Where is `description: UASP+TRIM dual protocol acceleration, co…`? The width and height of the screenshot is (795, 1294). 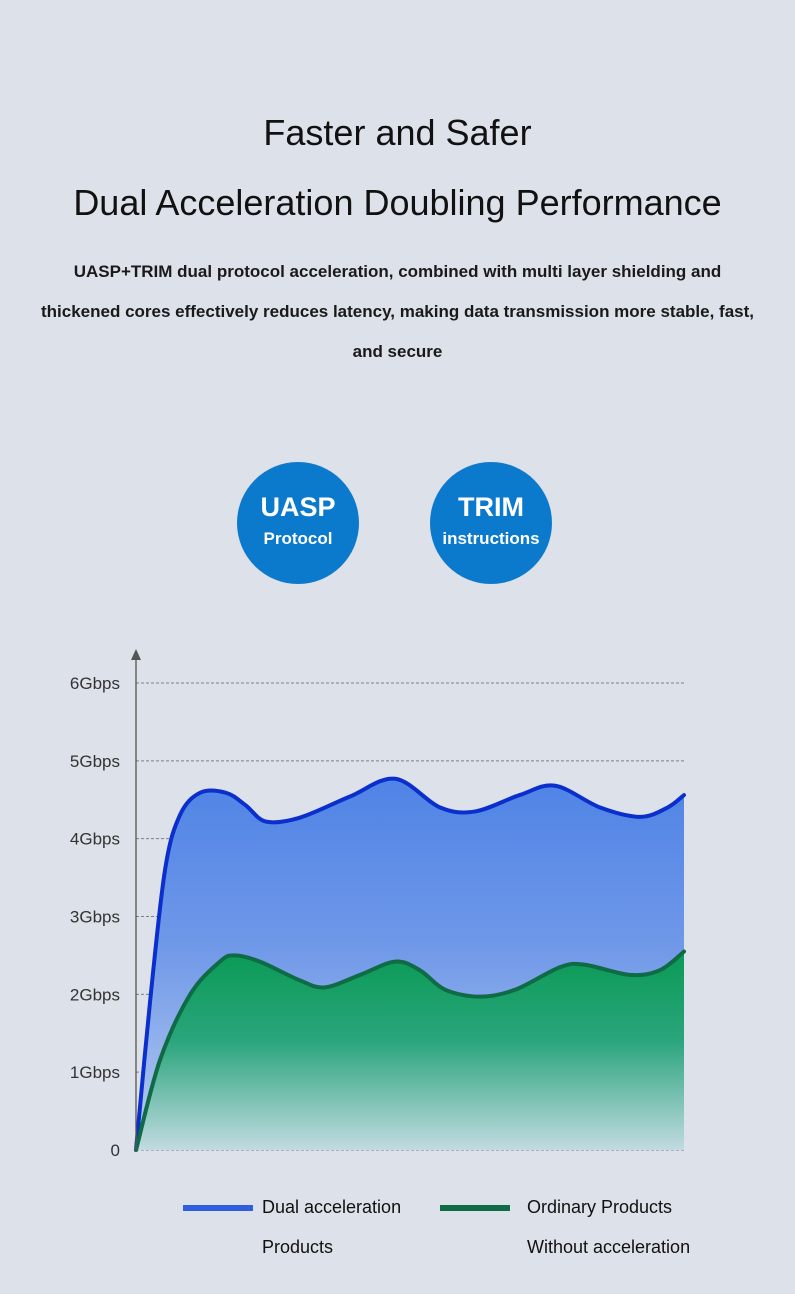
description: UASP+TRIM dual protocol acceleration, co… is located at coordinates (397, 311).